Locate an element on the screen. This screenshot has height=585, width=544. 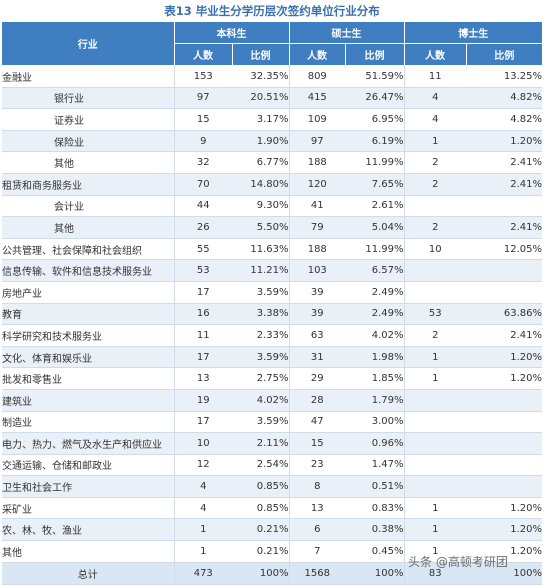
header-doctor-ratio: 比例 is located at coordinates (503, 54).